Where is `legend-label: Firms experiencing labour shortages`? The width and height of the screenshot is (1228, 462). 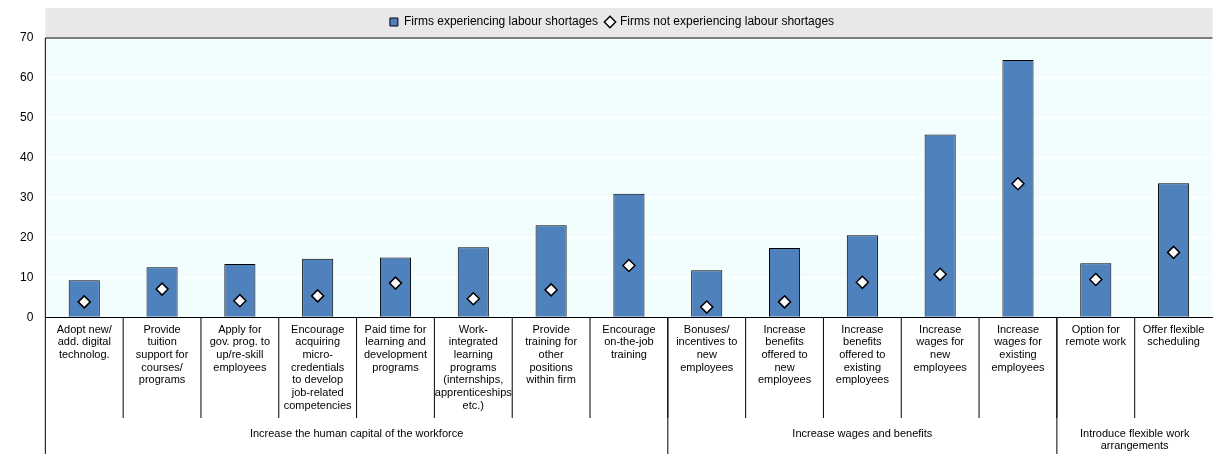 legend-label: Firms experiencing labour shortages is located at coordinates (500, 21).